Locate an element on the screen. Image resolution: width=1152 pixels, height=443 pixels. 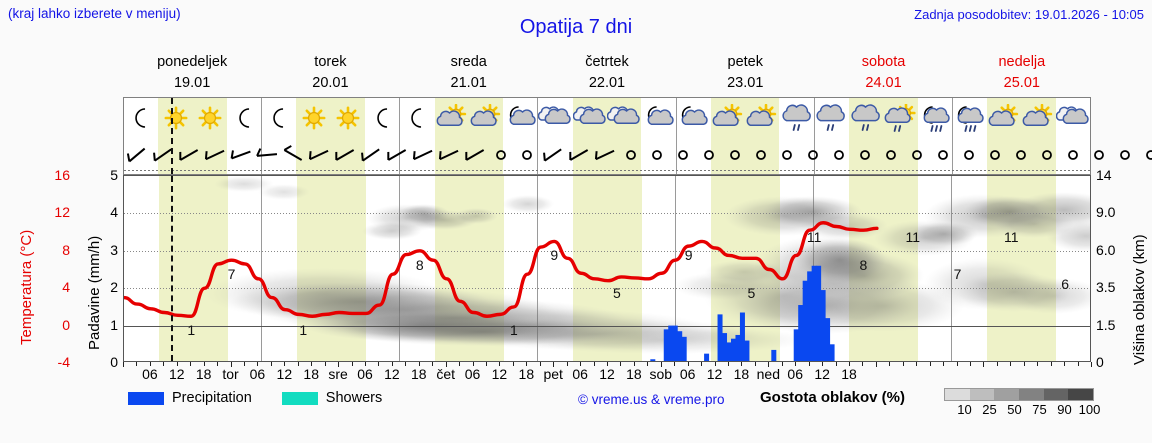
current-time-marker is located at coordinates (172, 268).